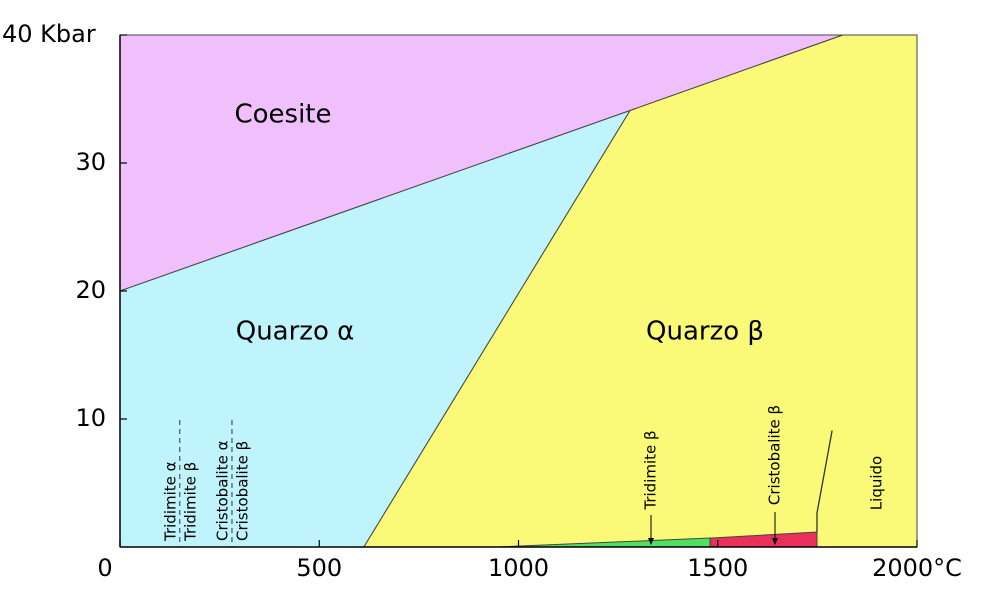 This screenshot has height=595, width=1000. What do you see at coordinates (49, 34) in the screenshot?
I see `y-tick-label: 40 Kbar` at bounding box center [49, 34].